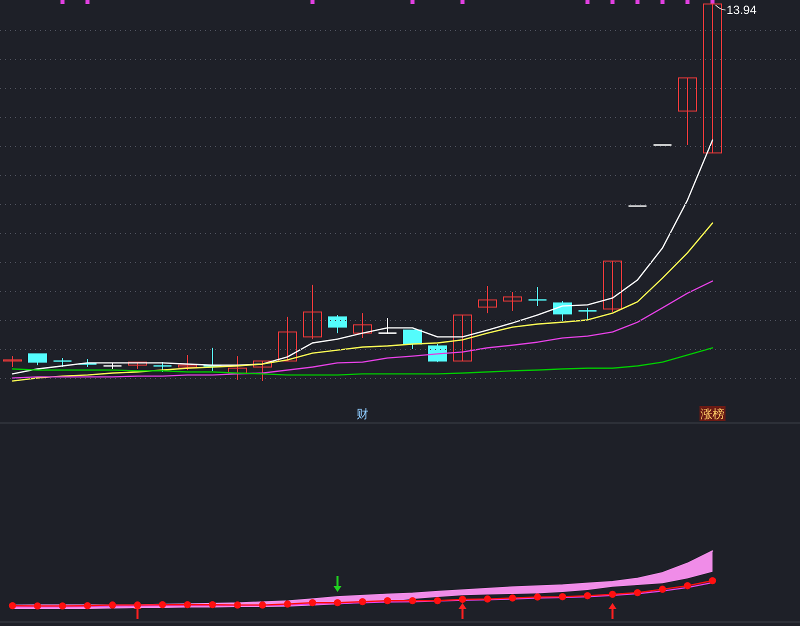  What do you see at coordinates (362, 414) in the screenshot?
I see `text: 财` at bounding box center [362, 414].